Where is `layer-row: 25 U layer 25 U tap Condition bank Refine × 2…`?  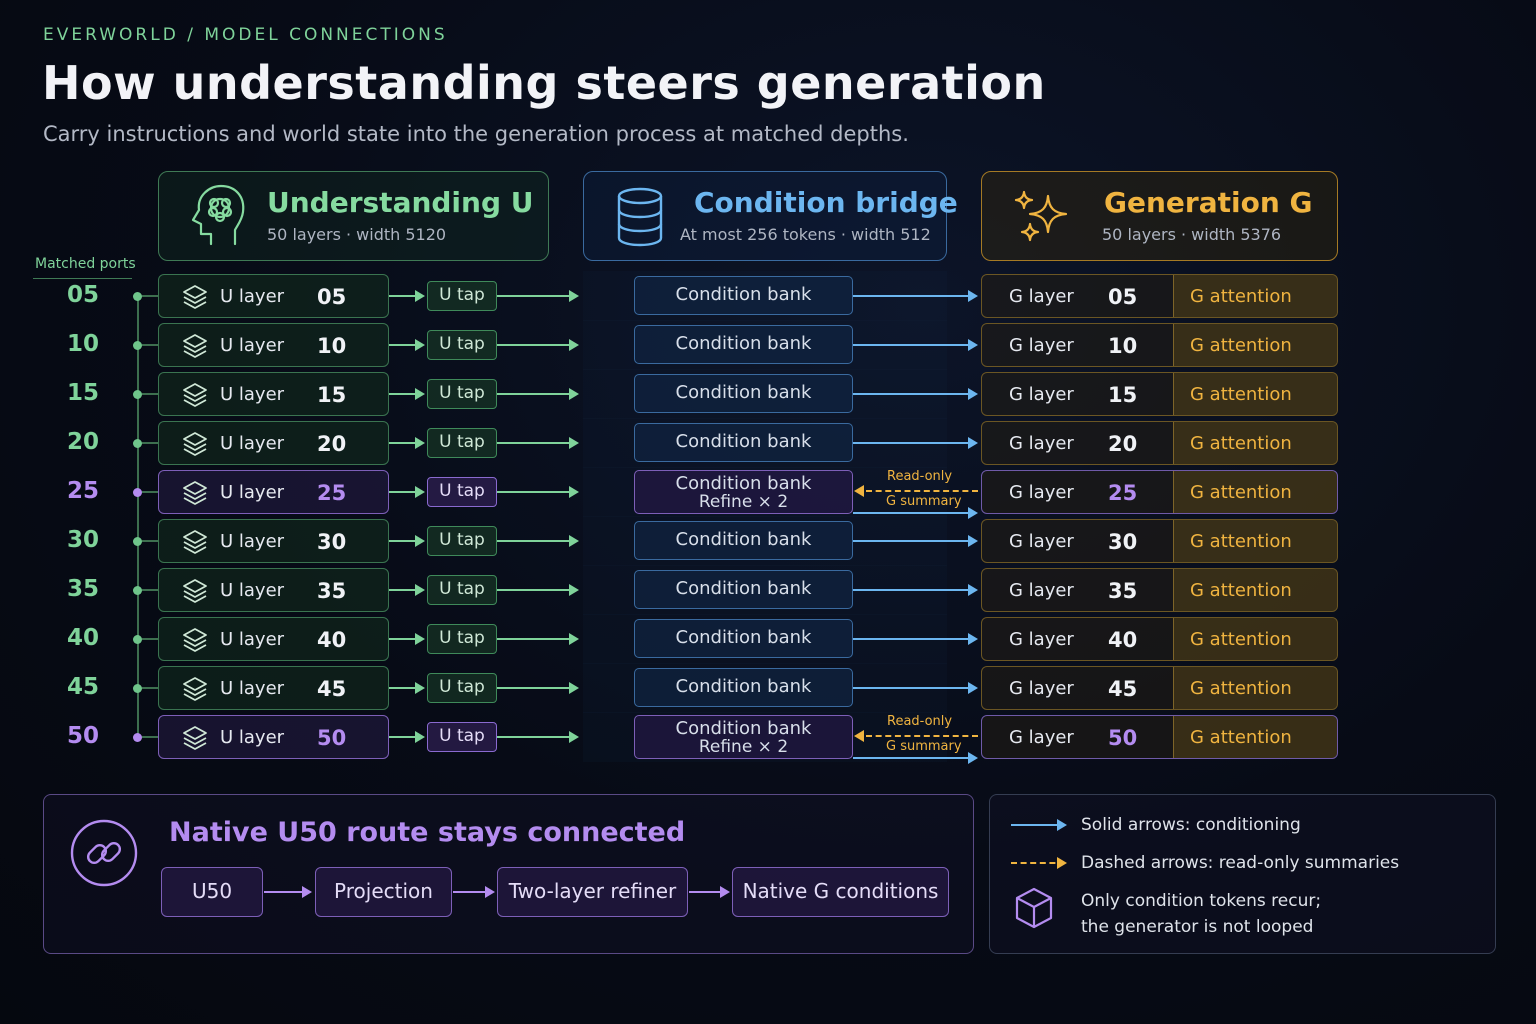 layer-row: 25 U layer 25 U tap Condition bank Refine × 2… is located at coordinates (768, 493).